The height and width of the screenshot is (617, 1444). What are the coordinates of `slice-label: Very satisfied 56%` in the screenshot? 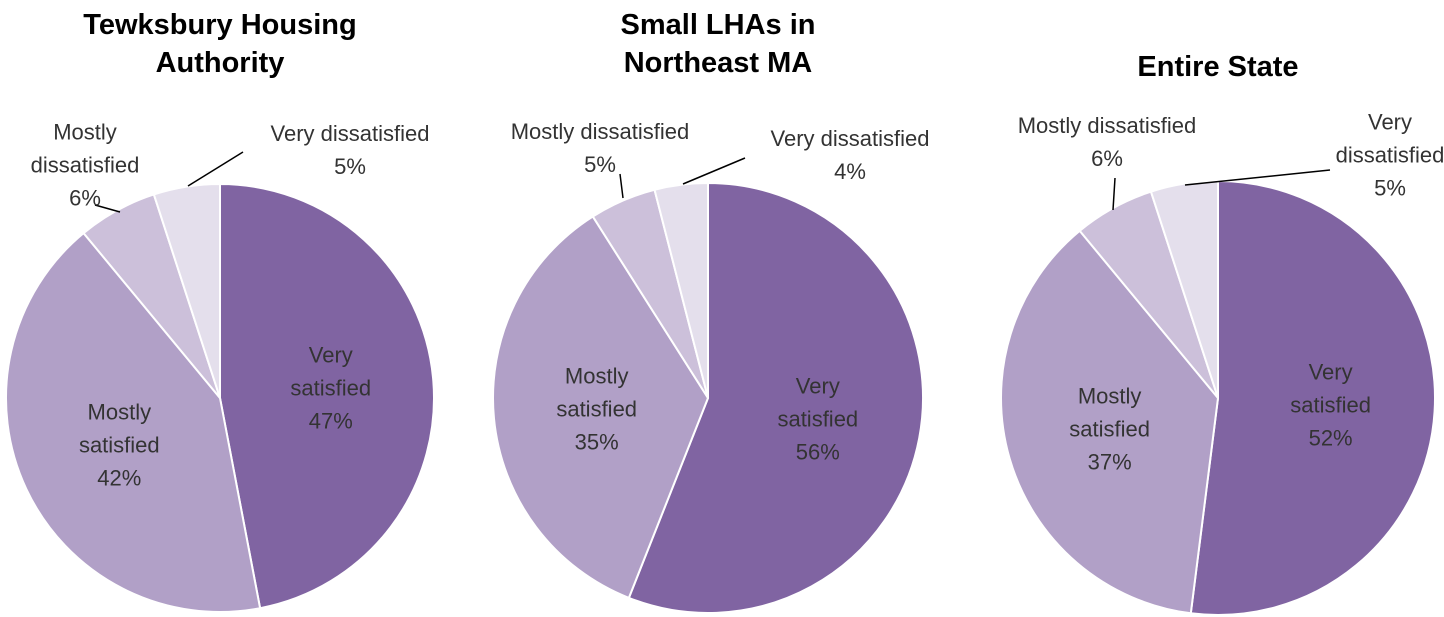 It's located at (818, 418).